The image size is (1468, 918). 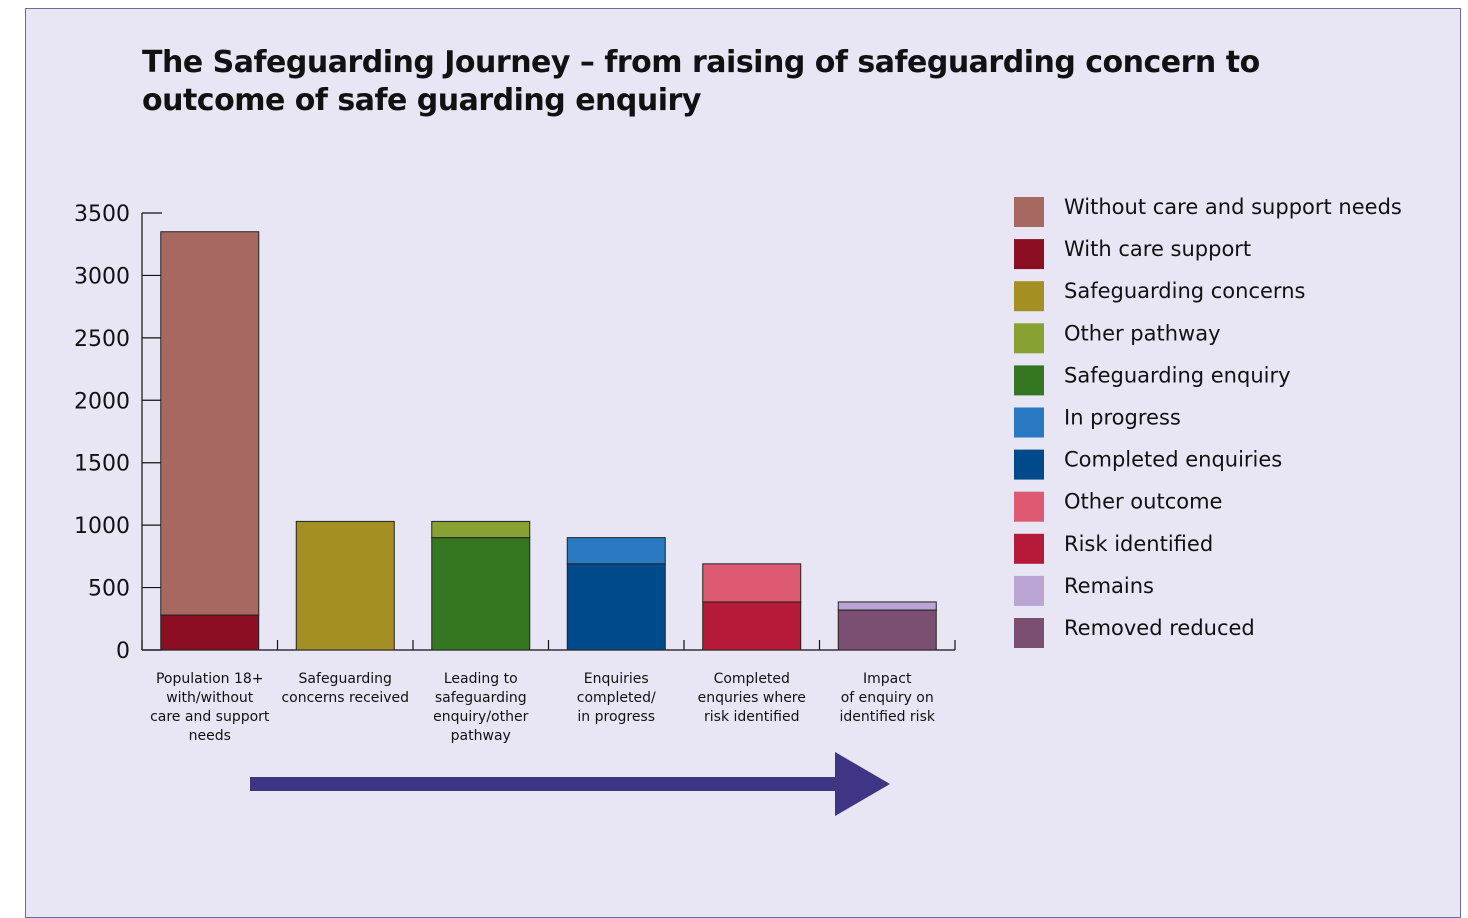 What do you see at coordinates (616, 698) in the screenshot?
I see `x-tick-label: Enquiries completed/ in progress` at bounding box center [616, 698].